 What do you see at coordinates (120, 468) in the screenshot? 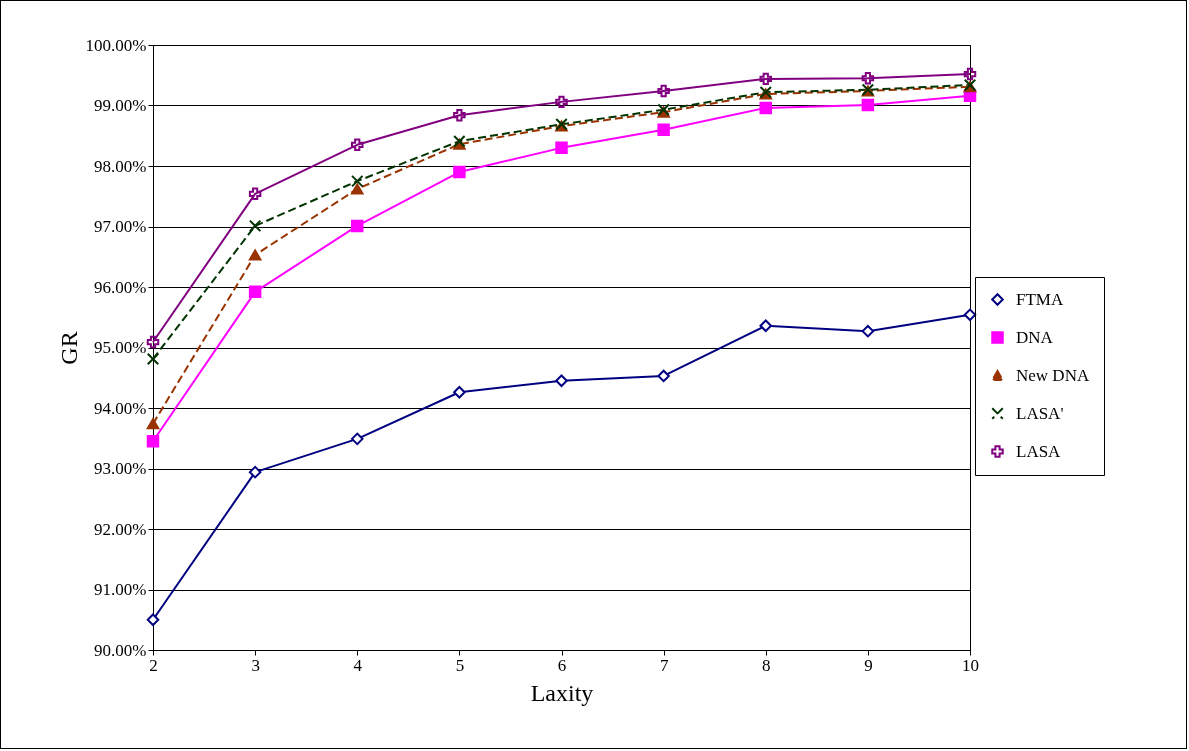
I see `y-tick-label: 93.00%` at bounding box center [120, 468].